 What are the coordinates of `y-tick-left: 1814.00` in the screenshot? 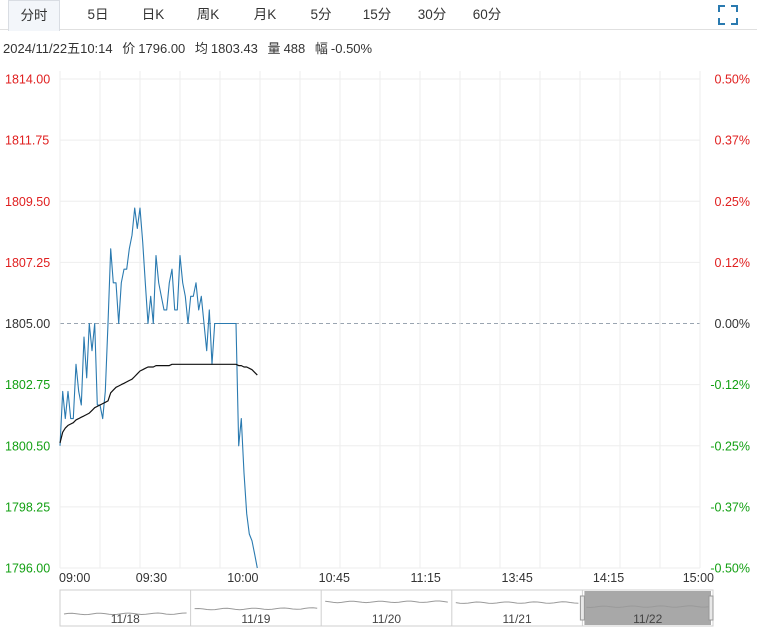 It's located at (27, 80).